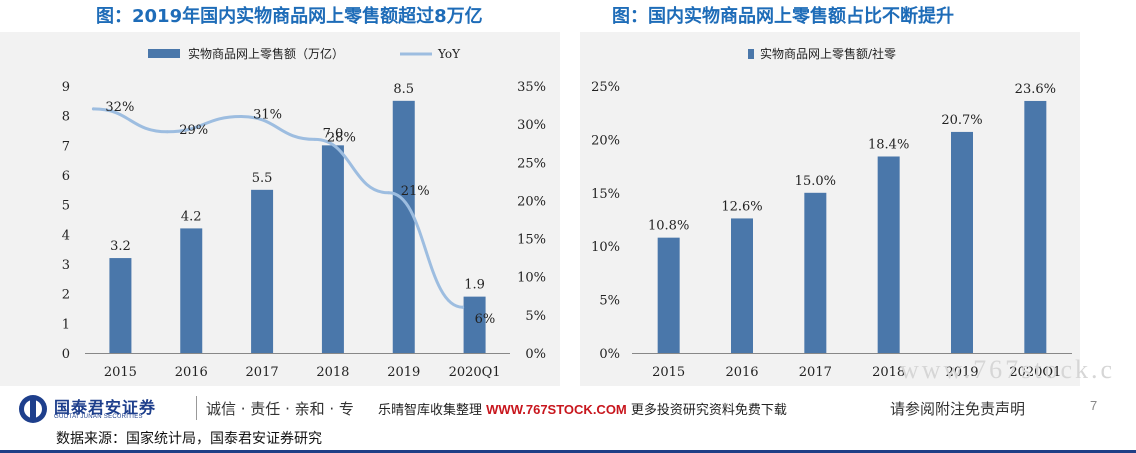  What do you see at coordinates (1035, 89) in the screenshot?
I see `bar-value-label: 23.6%` at bounding box center [1035, 89].